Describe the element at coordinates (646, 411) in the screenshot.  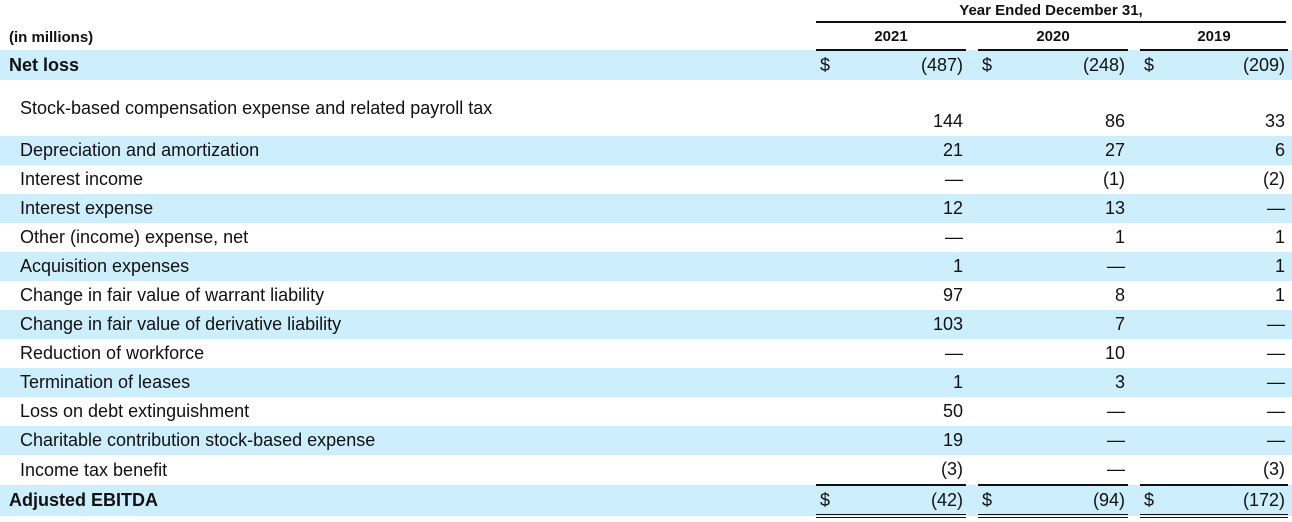
I see `table-row: Loss on debt extinguishment 50 — —` at that location.